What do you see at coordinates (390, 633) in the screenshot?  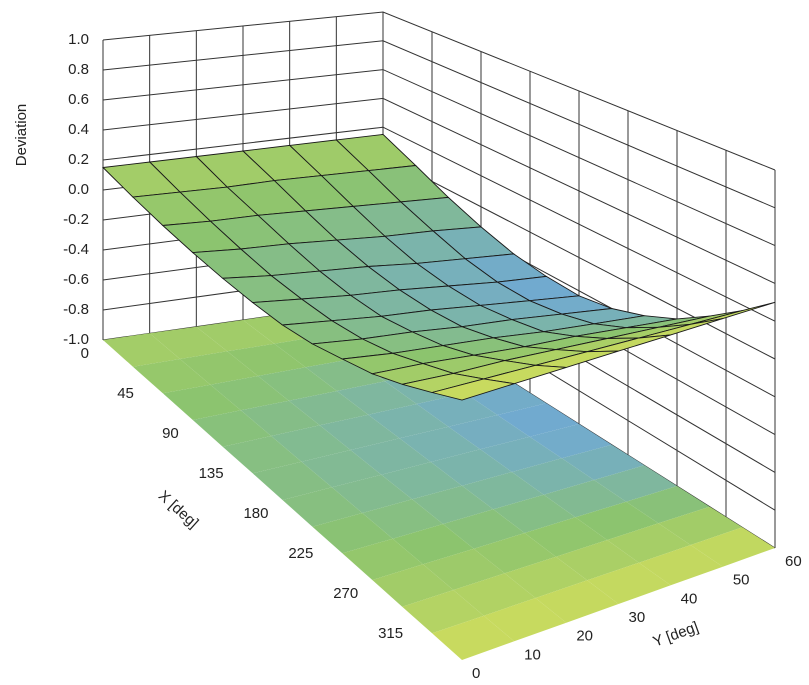 I see `x-tick-label: 315` at bounding box center [390, 633].